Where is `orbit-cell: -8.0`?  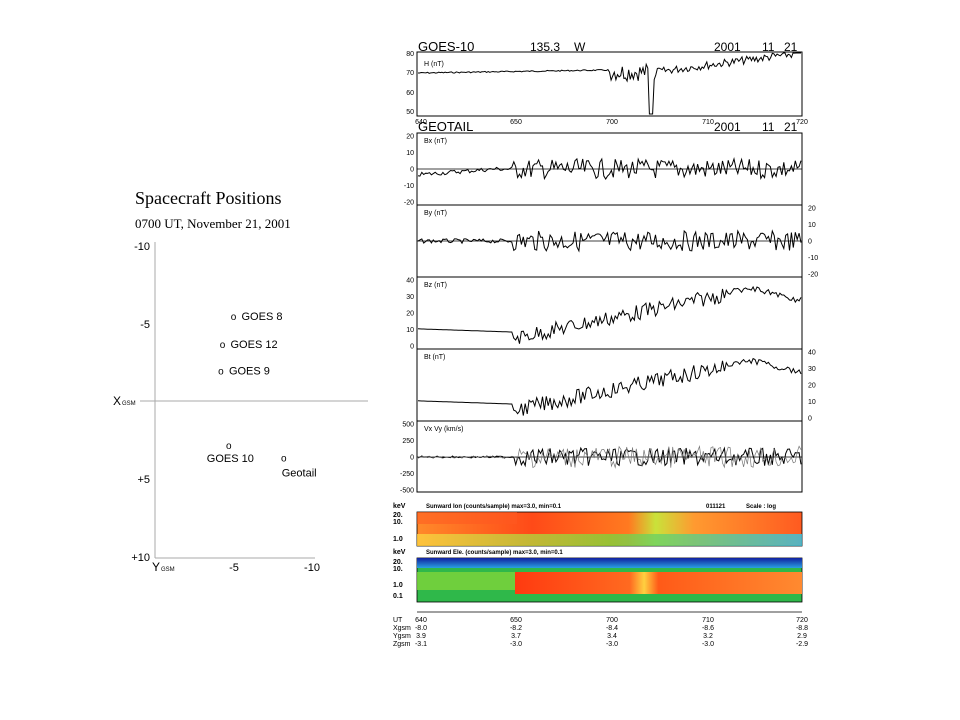 orbit-cell: -8.0 is located at coordinates (421, 628).